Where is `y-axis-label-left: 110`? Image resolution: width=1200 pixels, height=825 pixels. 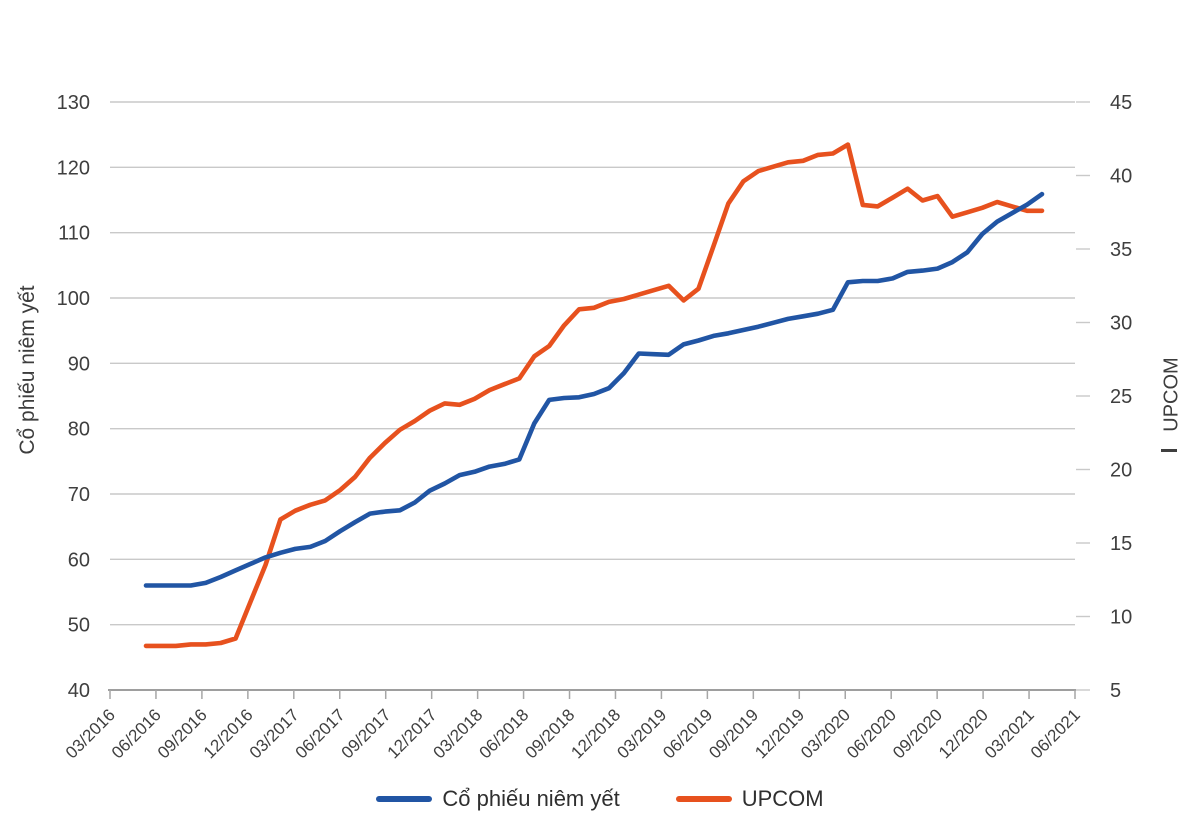 y-axis-label-left: 110 is located at coordinates (74, 234).